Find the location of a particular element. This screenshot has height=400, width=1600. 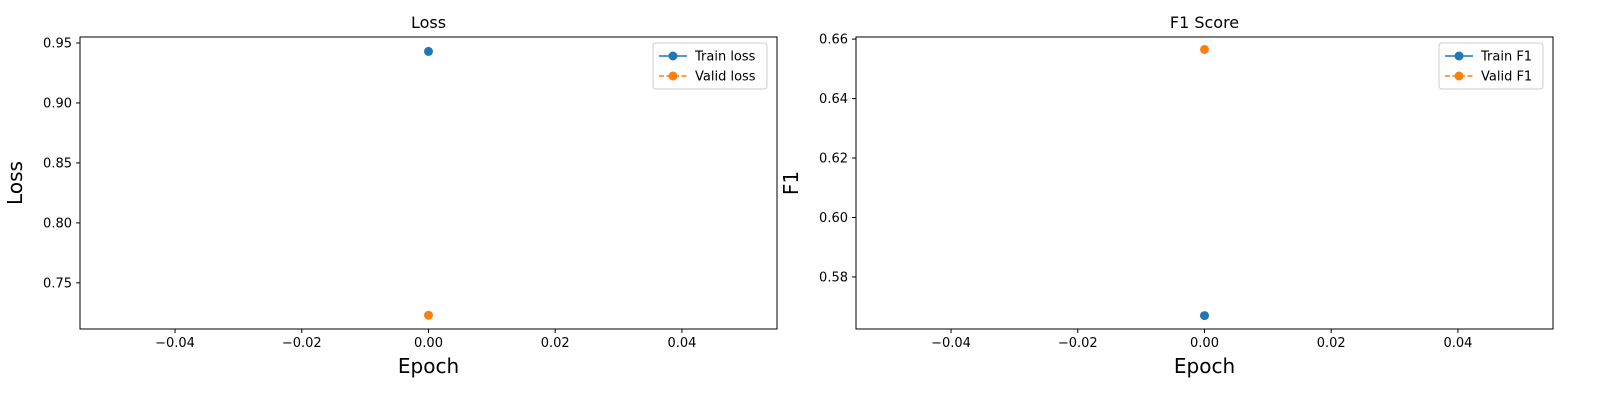

y-tick-label: 0.58 is located at coordinates (833, 277).